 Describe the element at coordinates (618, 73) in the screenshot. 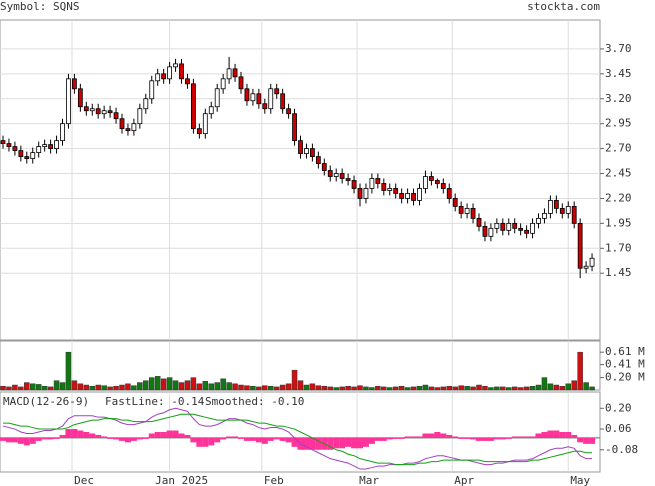

I see `y-tick-label: 3.45` at that location.